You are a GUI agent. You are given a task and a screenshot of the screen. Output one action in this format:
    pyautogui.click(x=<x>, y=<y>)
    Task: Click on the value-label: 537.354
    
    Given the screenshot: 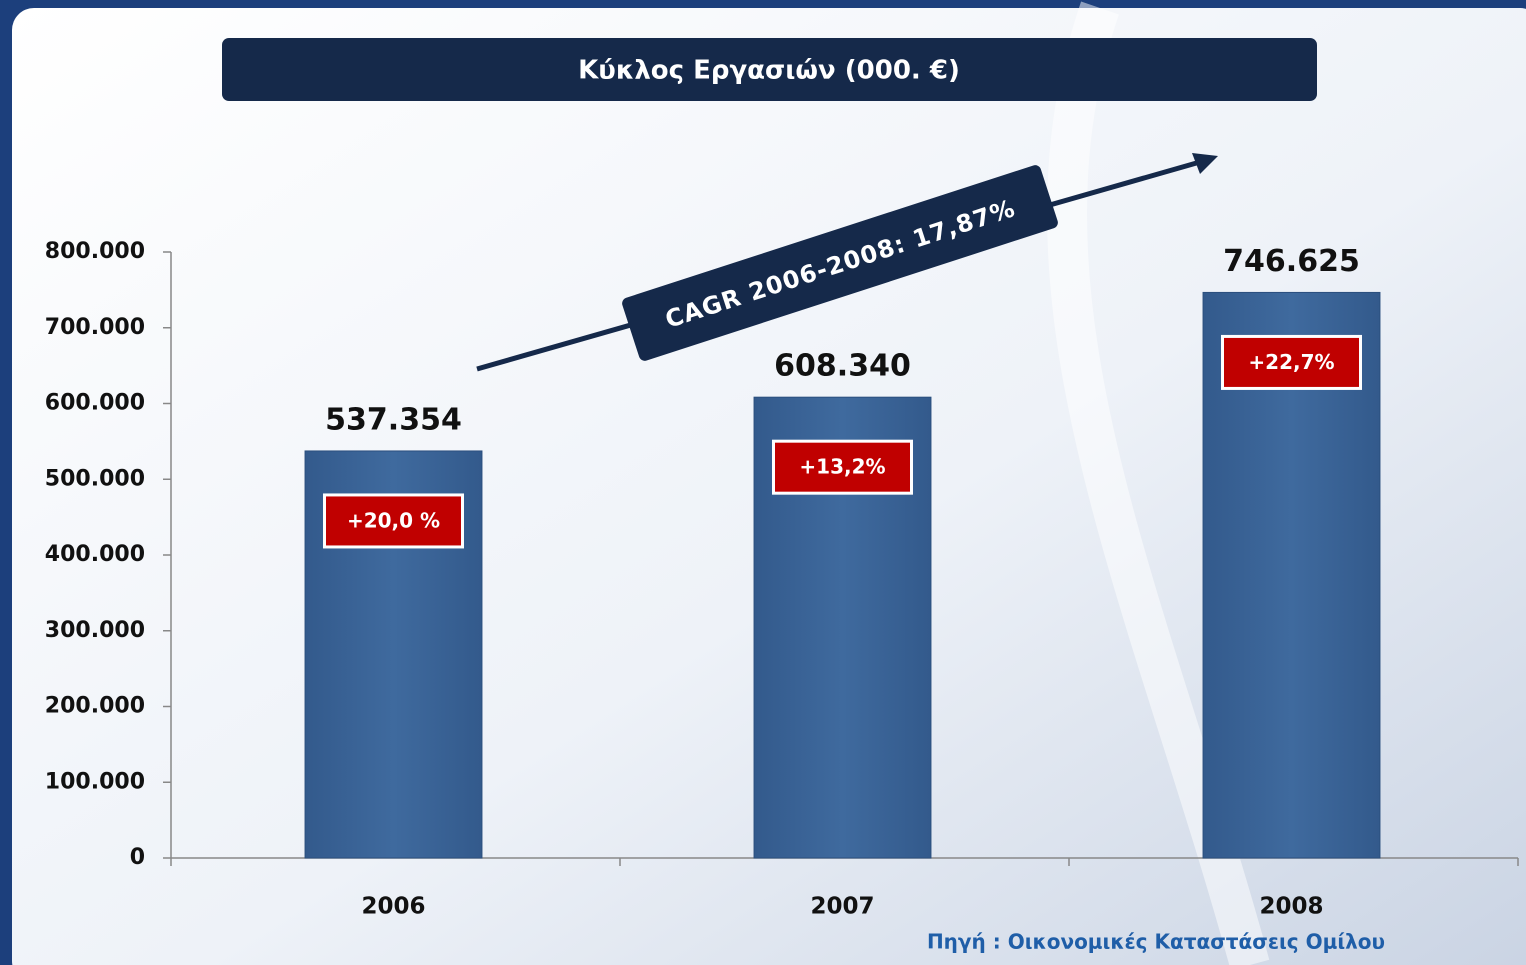 What is the action you would take?
    pyautogui.click(x=393, y=419)
    